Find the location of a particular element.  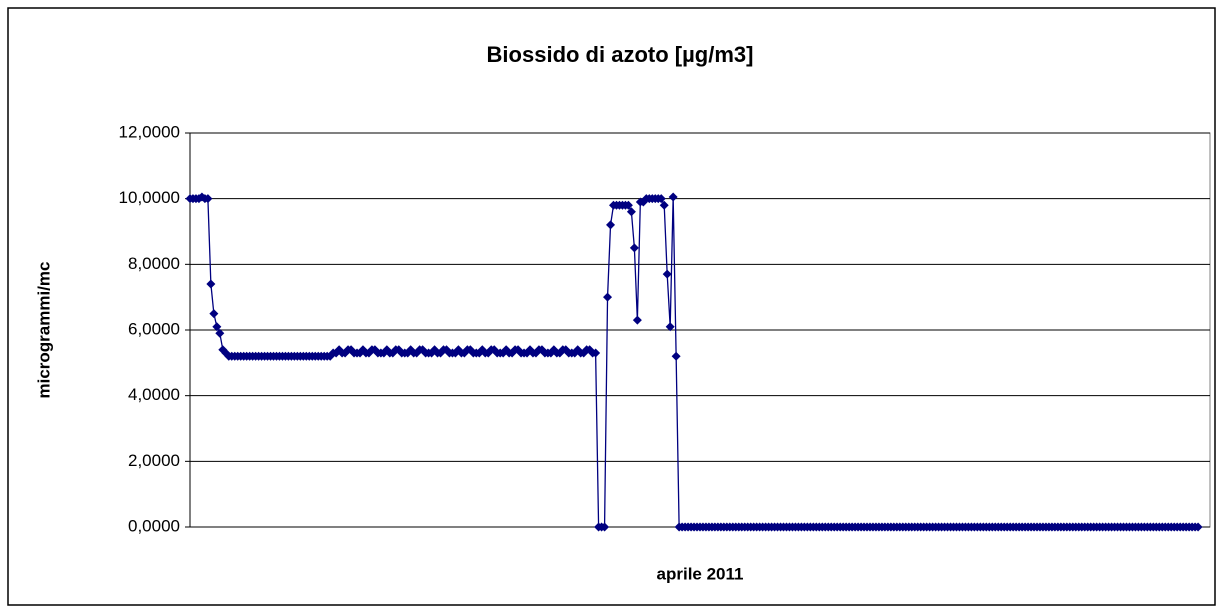

y-tick-label: 10,0000 is located at coordinates (149, 197).